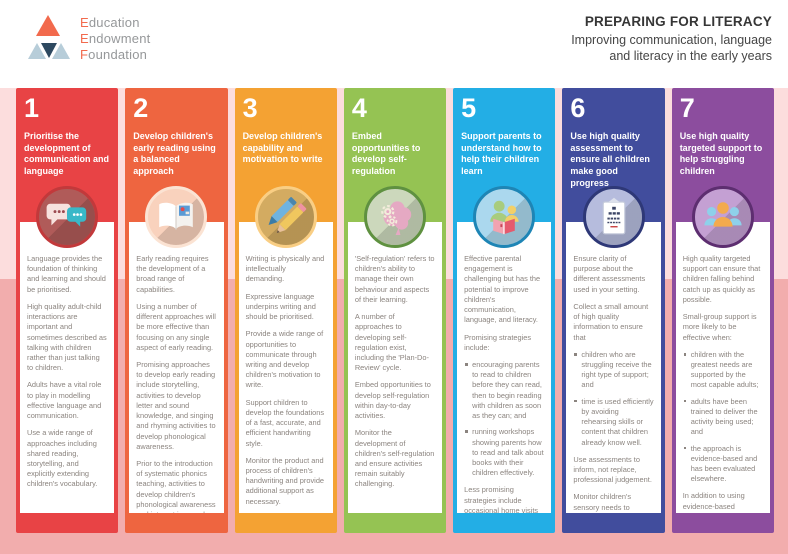 This screenshot has width=788, height=554. I want to click on subtitle-line-2: and literacy in the early years, so click(690, 56).